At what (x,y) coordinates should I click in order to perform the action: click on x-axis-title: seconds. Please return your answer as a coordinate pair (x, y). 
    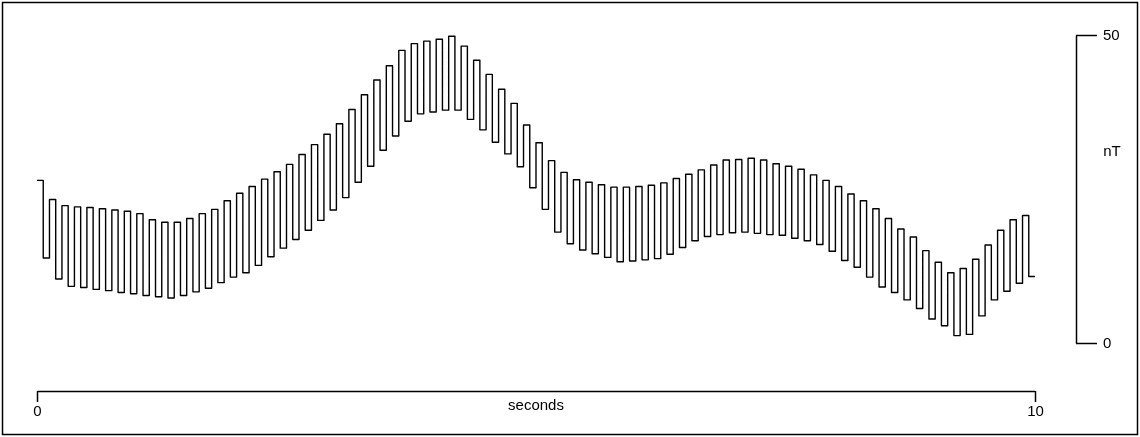
    Looking at the image, I should click on (536, 404).